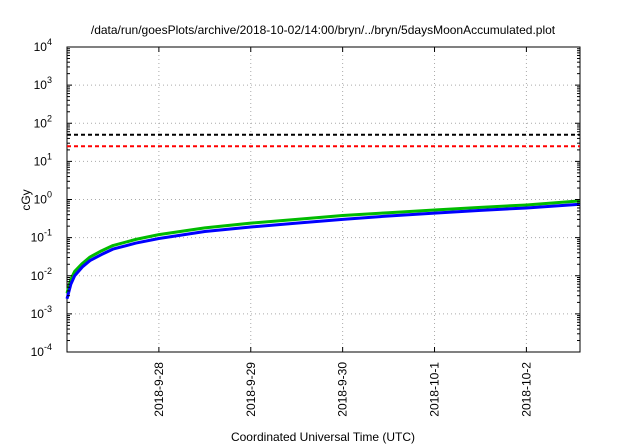 The image size is (640, 448). What do you see at coordinates (41, 236) in the screenshot?
I see `y-tick-label: 10⁻¹` at bounding box center [41, 236].